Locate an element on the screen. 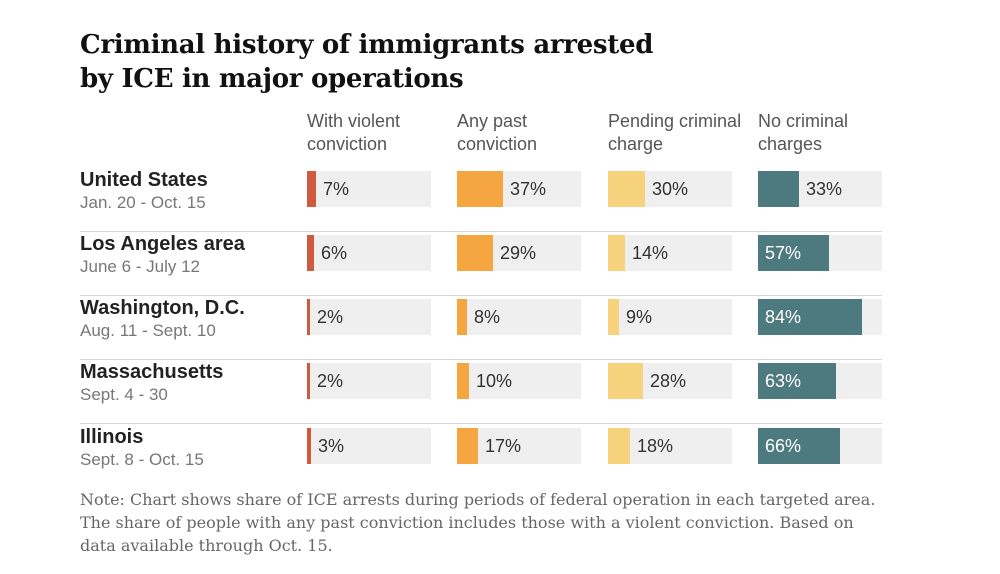 The image size is (1000, 574). bar-track-none: 57% is located at coordinates (820, 253).